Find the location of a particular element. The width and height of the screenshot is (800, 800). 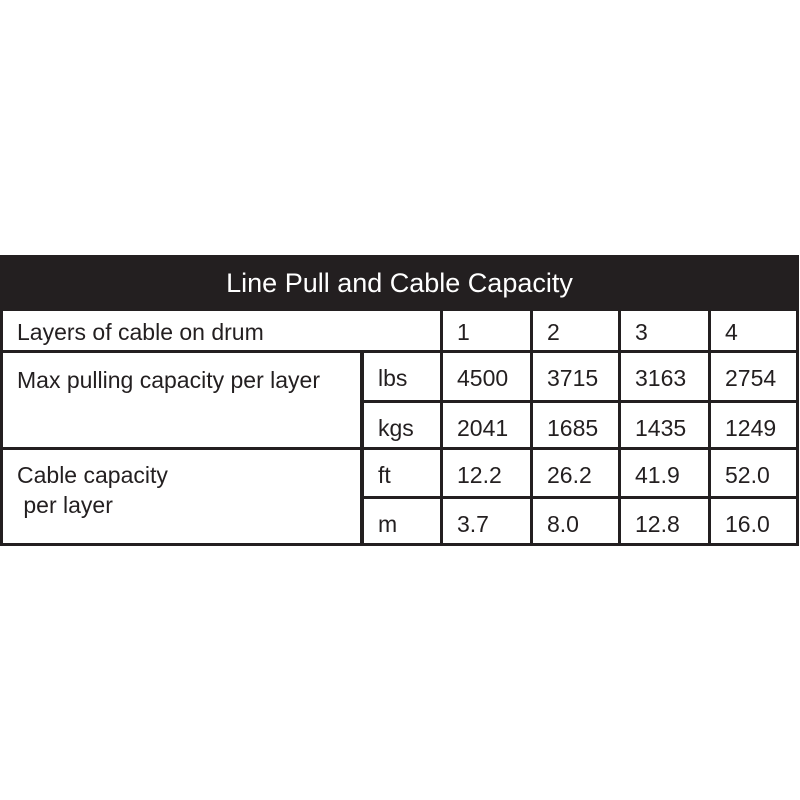

value-cell-text: 3163 is located at coordinates (661, 378).